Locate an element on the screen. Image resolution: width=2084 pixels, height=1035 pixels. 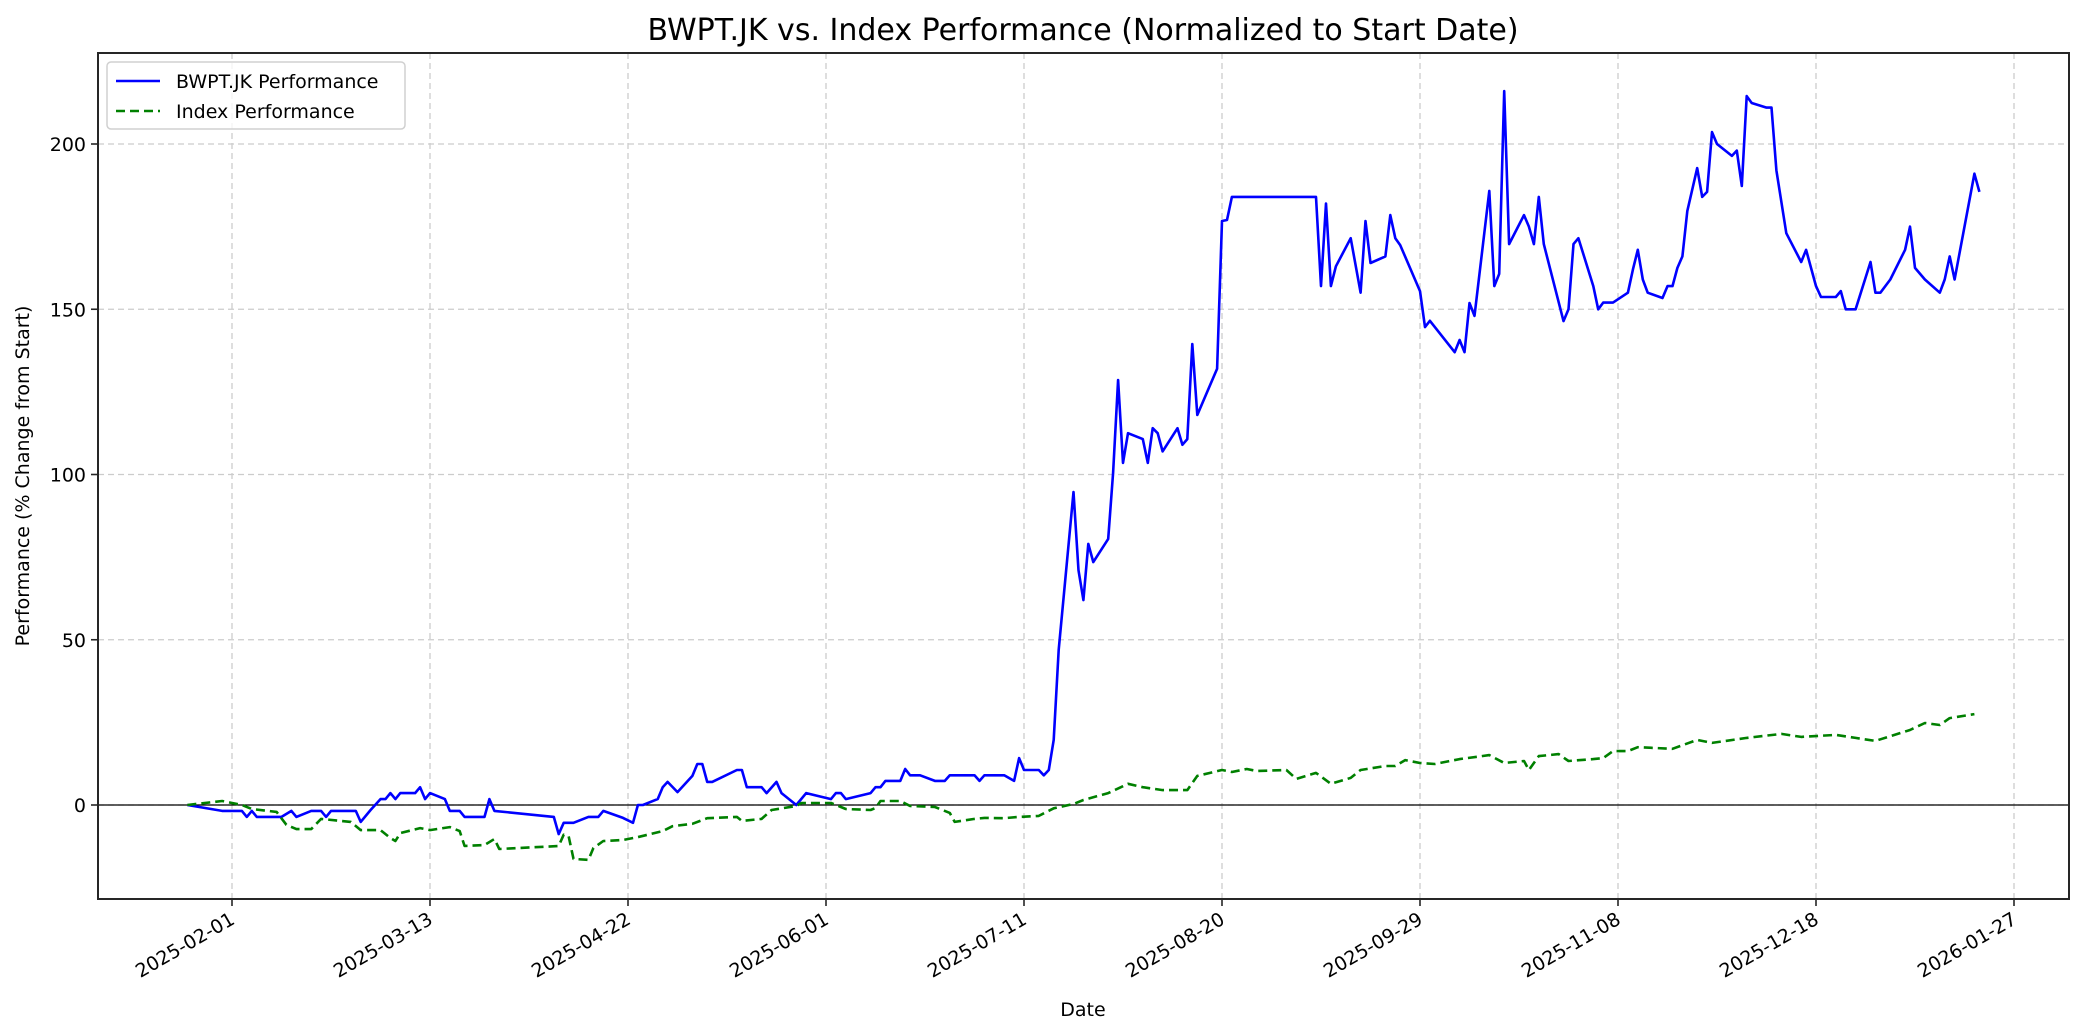
y-tick-label: 0 is located at coordinates (80, 806).